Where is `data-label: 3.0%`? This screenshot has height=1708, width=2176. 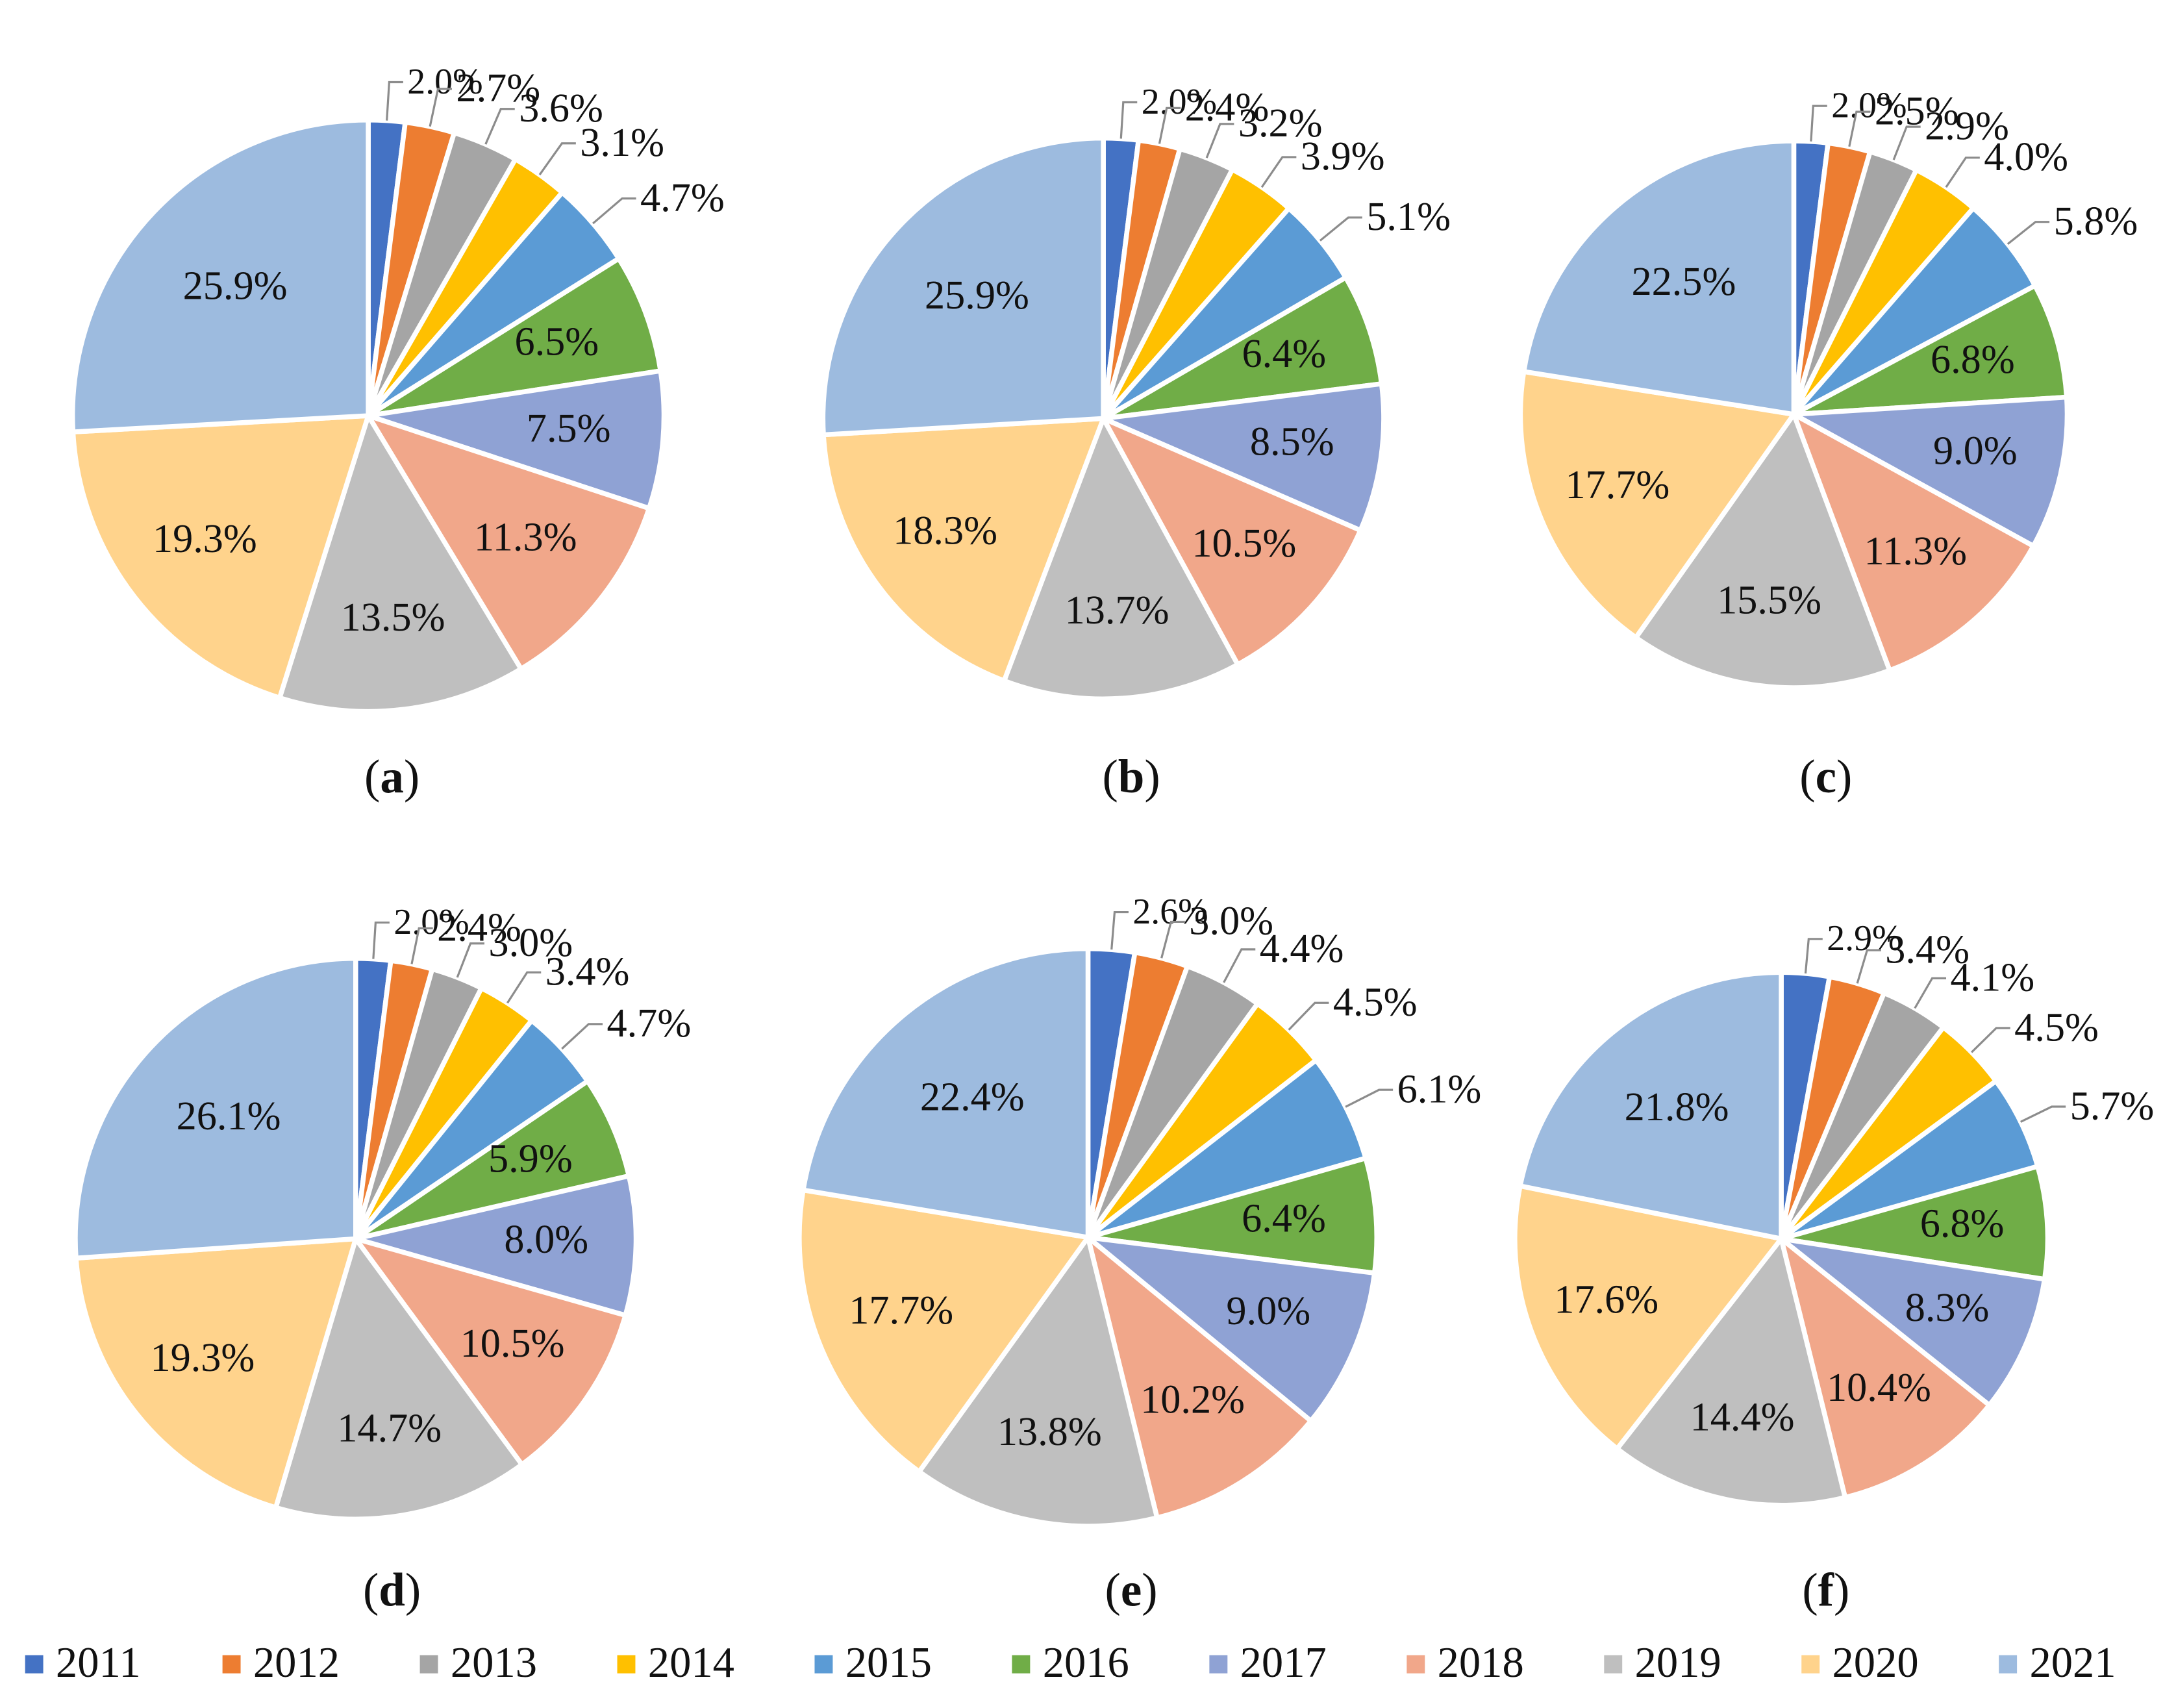 data-label: 3.0% is located at coordinates (1231, 921).